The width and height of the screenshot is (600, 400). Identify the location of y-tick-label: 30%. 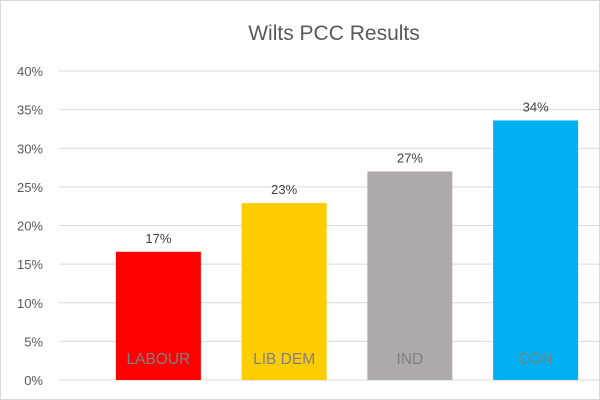
(30, 148).